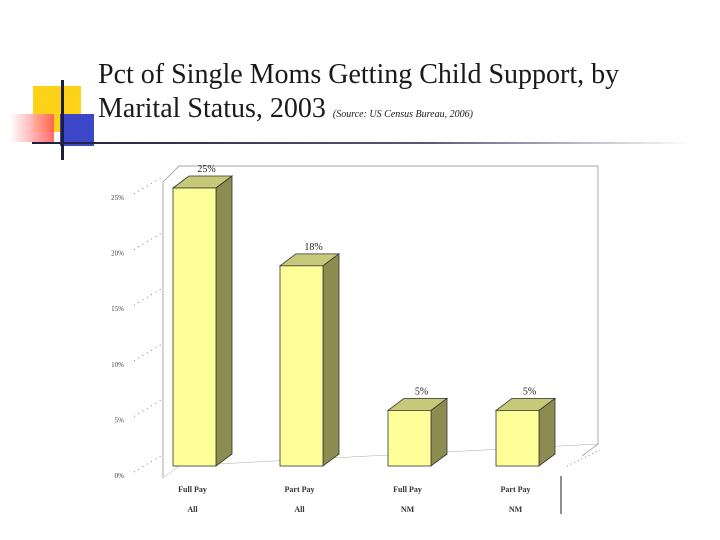 The width and height of the screenshot is (720, 540). I want to click on bar: 25%, so click(202, 315).